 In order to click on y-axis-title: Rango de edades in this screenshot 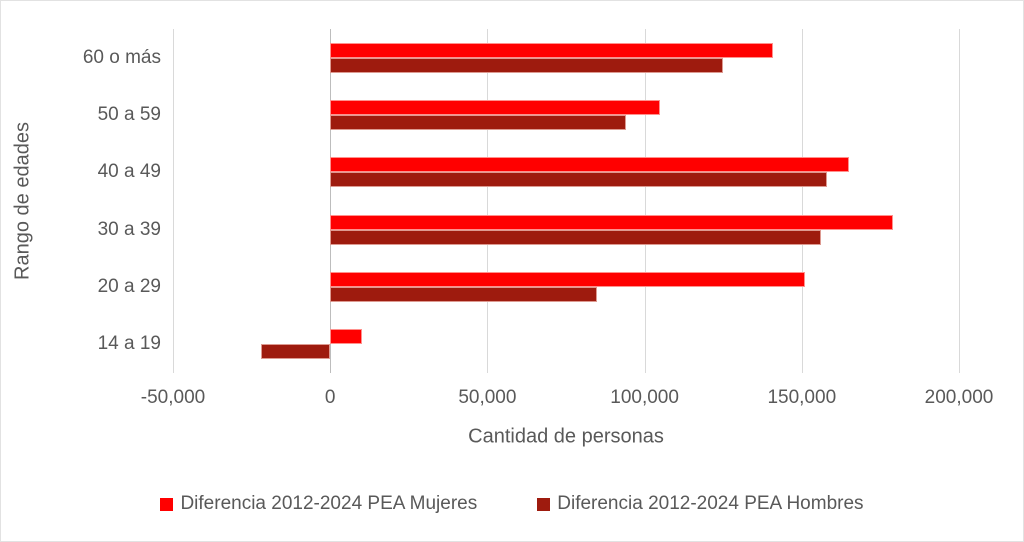, I will do `click(22, 201)`.